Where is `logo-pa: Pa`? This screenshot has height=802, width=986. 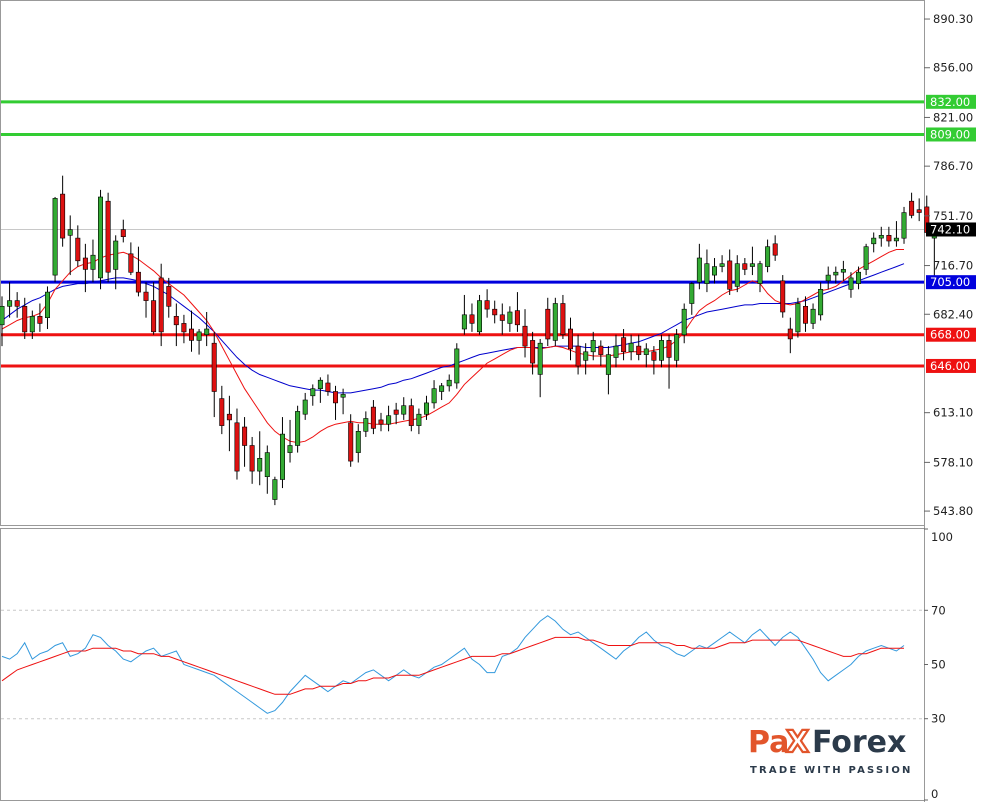 logo-pa: Pa is located at coordinates (768, 742).